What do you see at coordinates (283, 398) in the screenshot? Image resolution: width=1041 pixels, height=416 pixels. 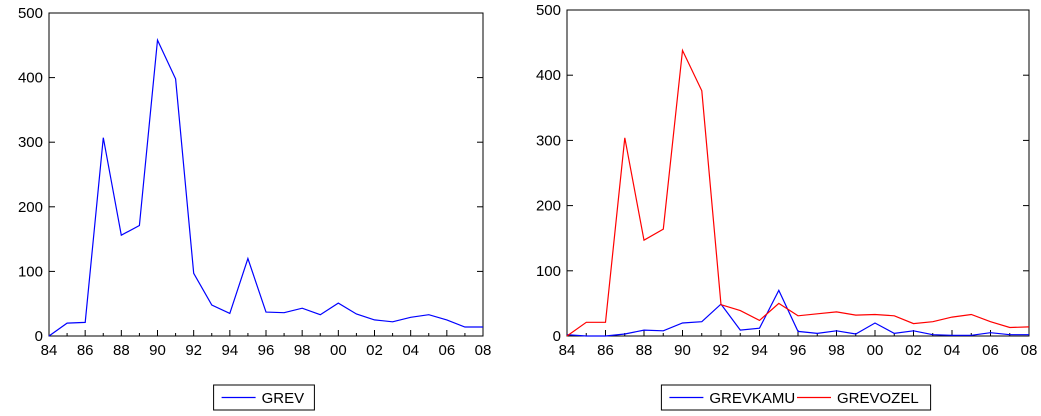 I see `legend-label: GREV` at bounding box center [283, 398].